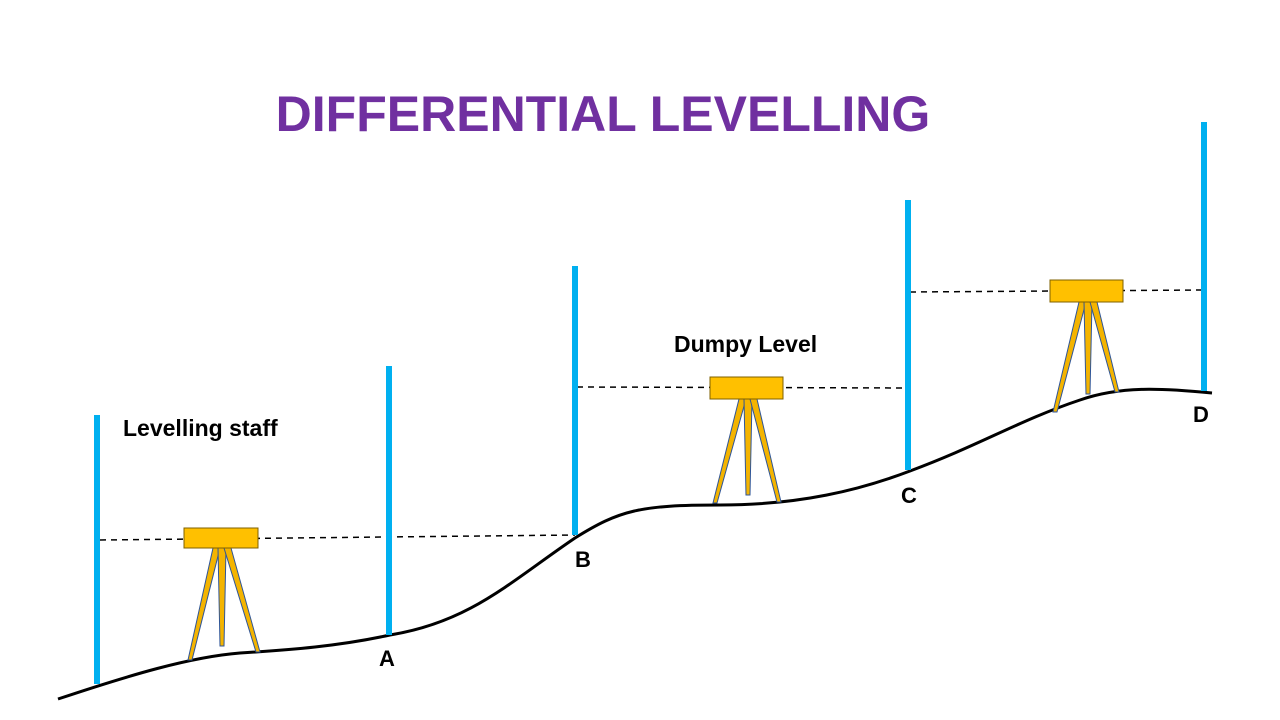 Image resolution: width=1280 pixels, height=720 pixels. Describe the element at coordinates (603, 114) in the screenshot. I see `diagram-title: DIFFERENTIAL LEVELLING` at that location.